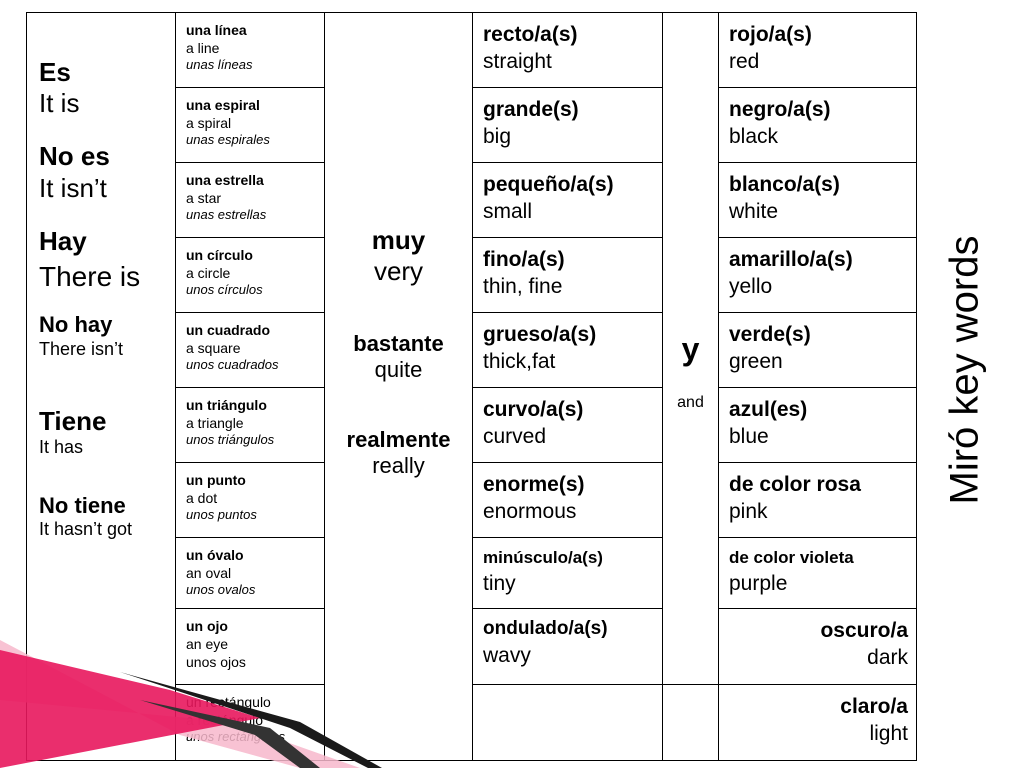 This screenshot has height=768, width=1024. Describe the element at coordinates (73, 187) in the screenshot. I see `verb-en: It isn’t` at that location.